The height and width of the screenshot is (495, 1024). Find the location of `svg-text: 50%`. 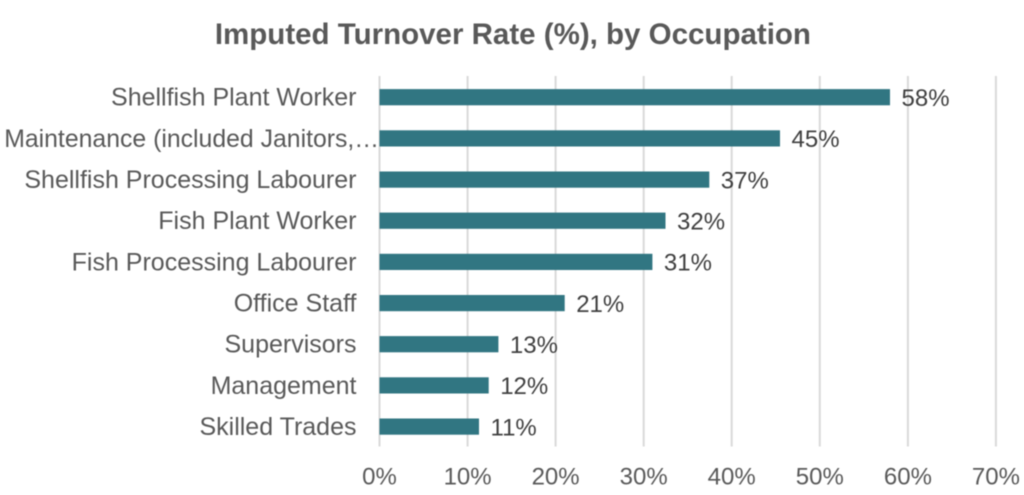

svg-text: 50% is located at coordinates (820, 477).